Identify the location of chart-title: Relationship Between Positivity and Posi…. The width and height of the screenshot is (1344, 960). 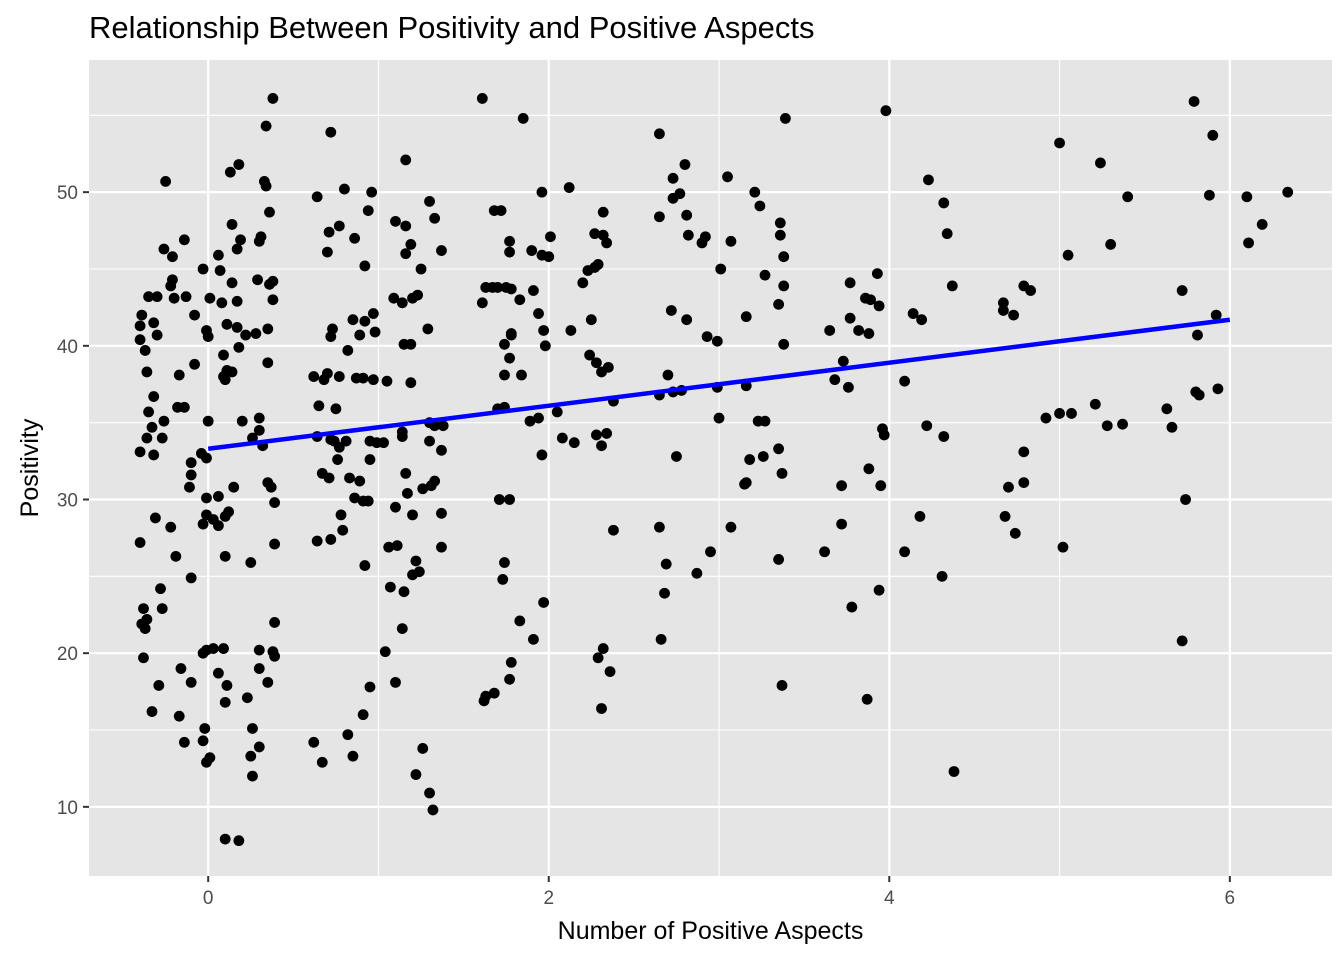
(452, 27).